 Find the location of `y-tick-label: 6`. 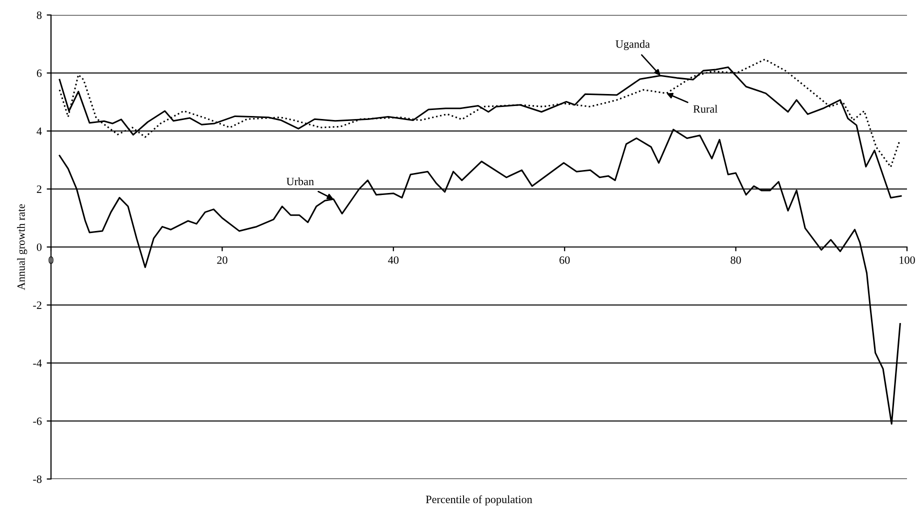

y-tick-label: 6 is located at coordinates (39, 73).